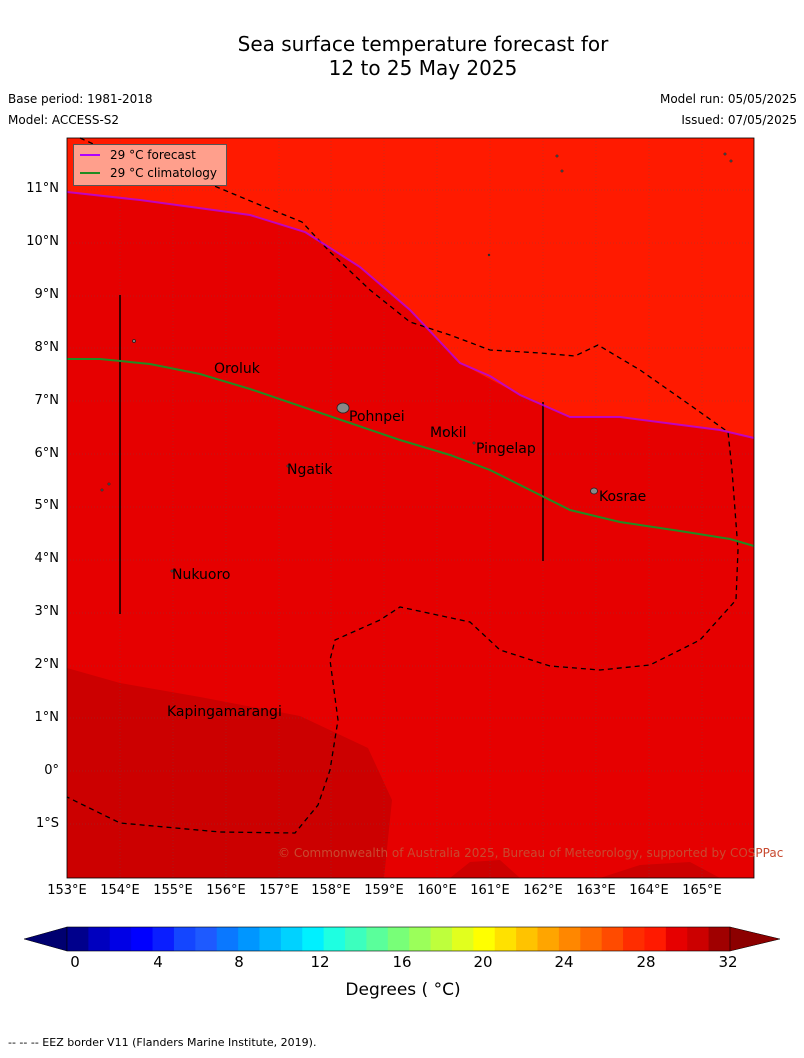  Describe the element at coordinates (47, 453) in the screenshot. I see `lat-label-6n: 6°N` at that location.